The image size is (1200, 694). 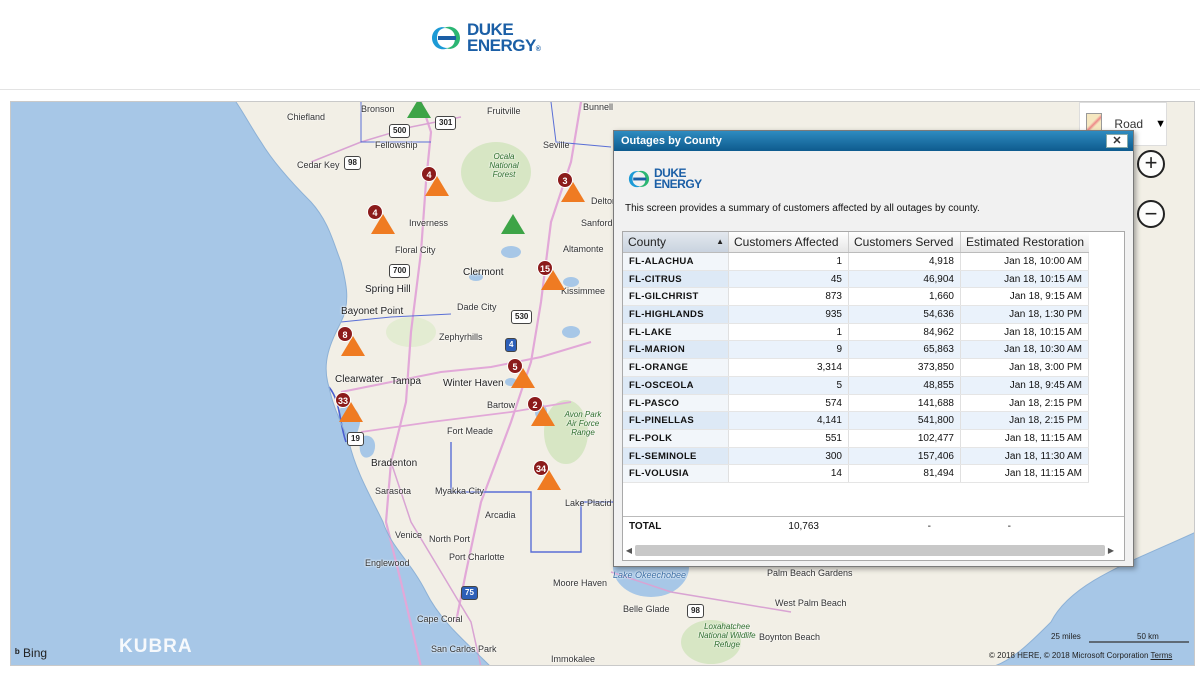 What do you see at coordinates (343, 400) in the screenshot?
I see `outage-count-badge: 33` at bounding box center [343, 400].